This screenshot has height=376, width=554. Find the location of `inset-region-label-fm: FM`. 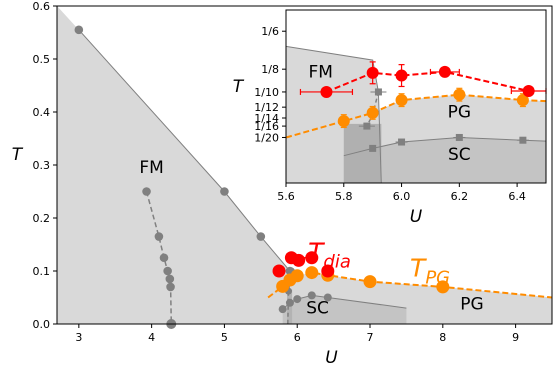

inset-region-label-fm: FM is located at coordinates (320, 72).